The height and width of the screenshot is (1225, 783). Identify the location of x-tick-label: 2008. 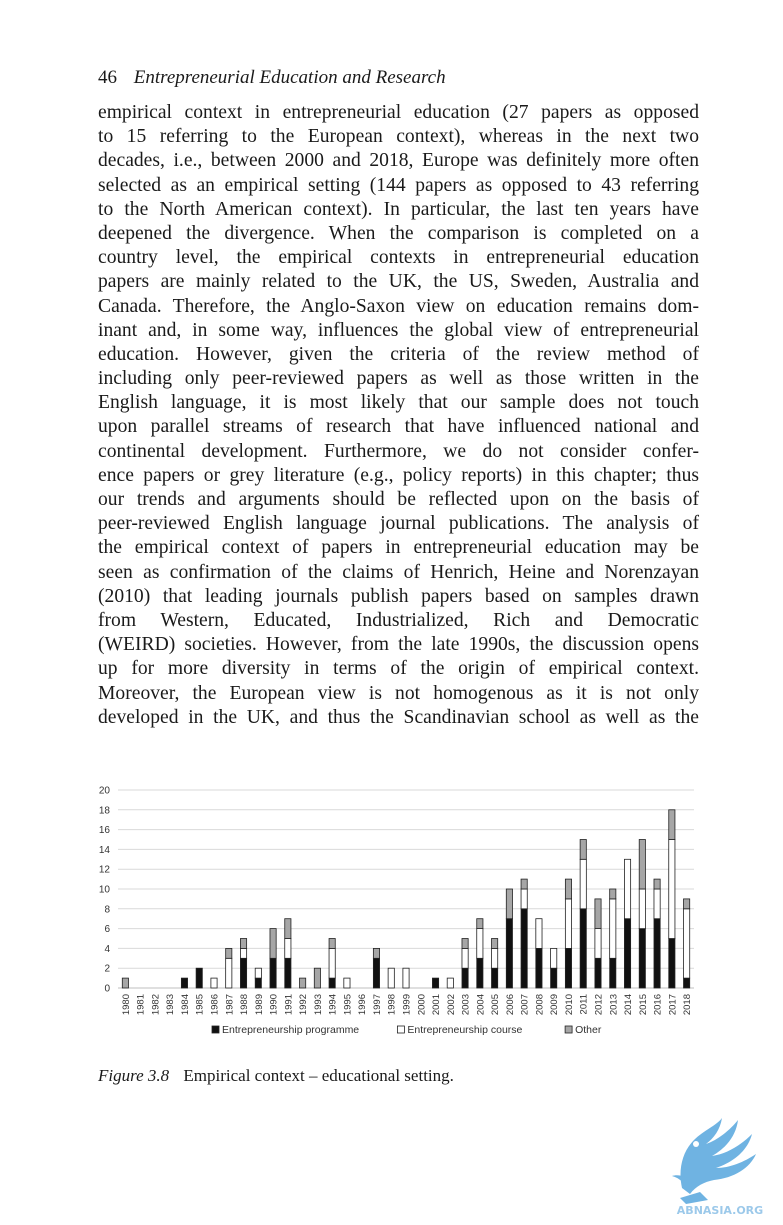
(539, 1004).